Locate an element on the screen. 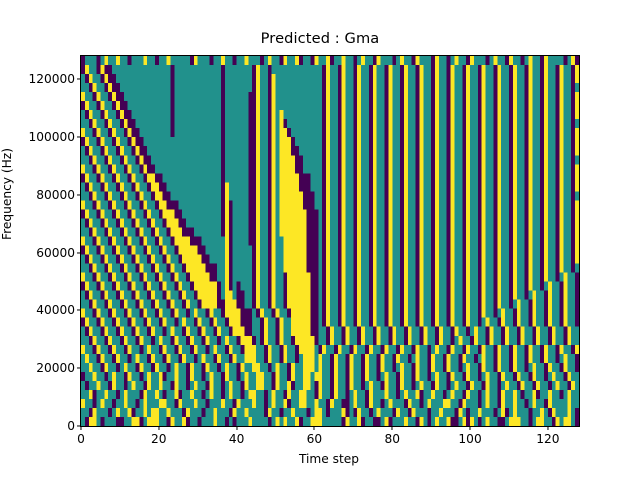 This screenshot has width=640, height=480. x-tick-label: 60 is located at coordinates (314, 439).